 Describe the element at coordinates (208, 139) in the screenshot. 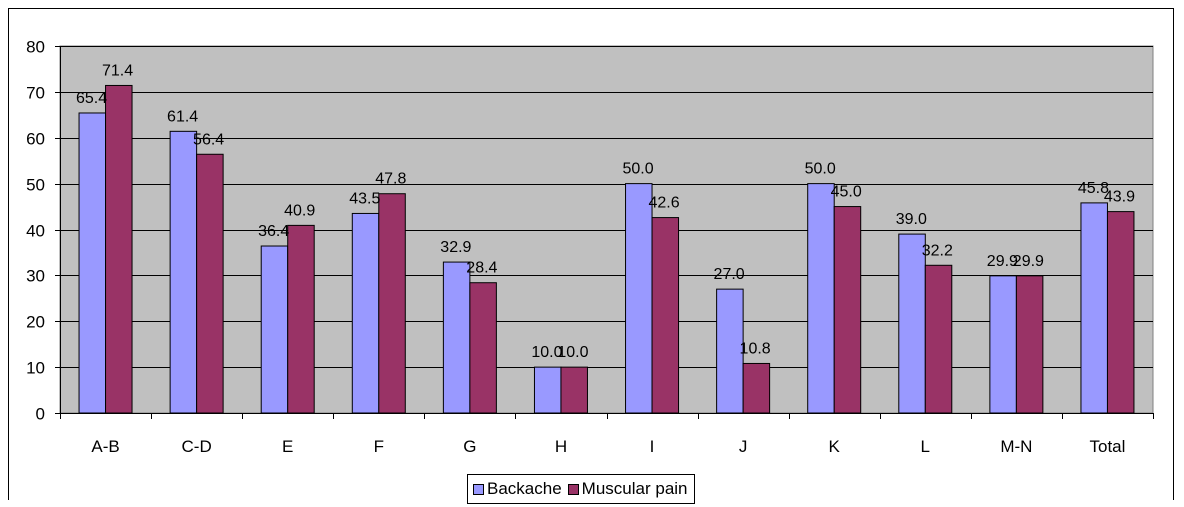

I see `data-label: 56.4` at that location.